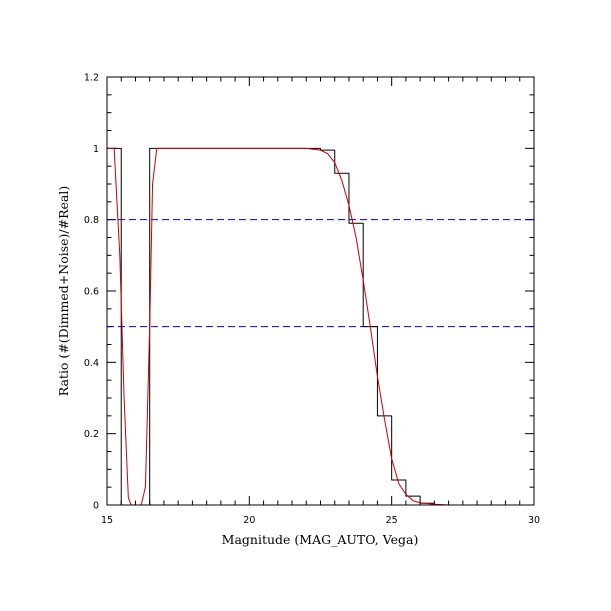 This screenshot has height=611, width=611. What do you see at coordinates (320, 539) in the screenshot?
I see `x-axis-title: Magnitude (MAG_AUTO, Vega)` at bounding box center [320, 539].